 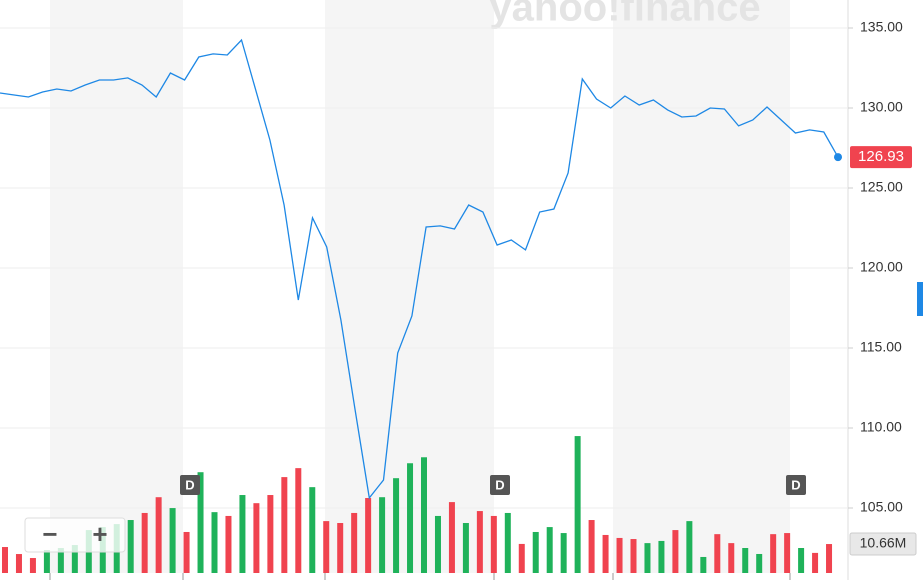 I want to click on y-tick-label: 135.00, so click(x=881, y=27).